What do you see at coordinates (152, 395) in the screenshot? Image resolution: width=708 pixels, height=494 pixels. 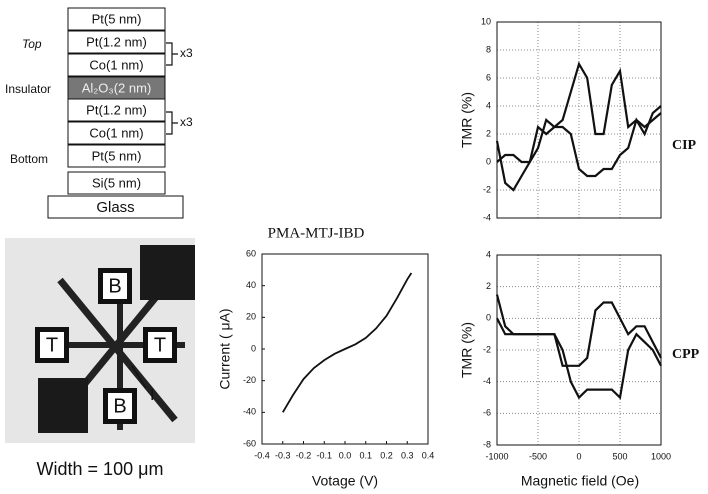 I see `pointer-label: I` at bounding box center [152, 395].